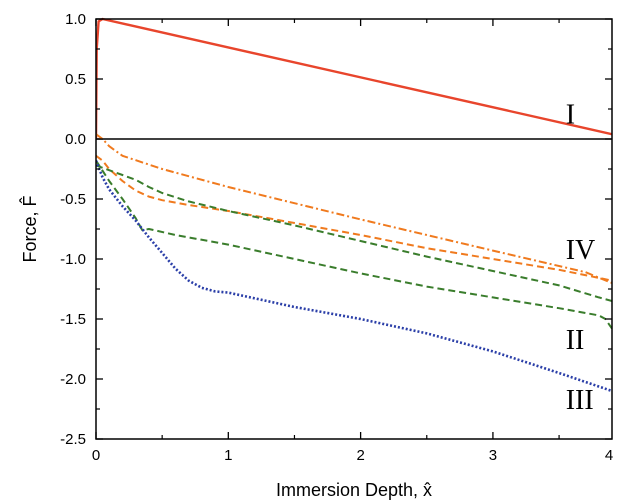  Describe the element at coordinates (73, 379) in the screenshot. I see `y-tick-label: -2.0` at that location.